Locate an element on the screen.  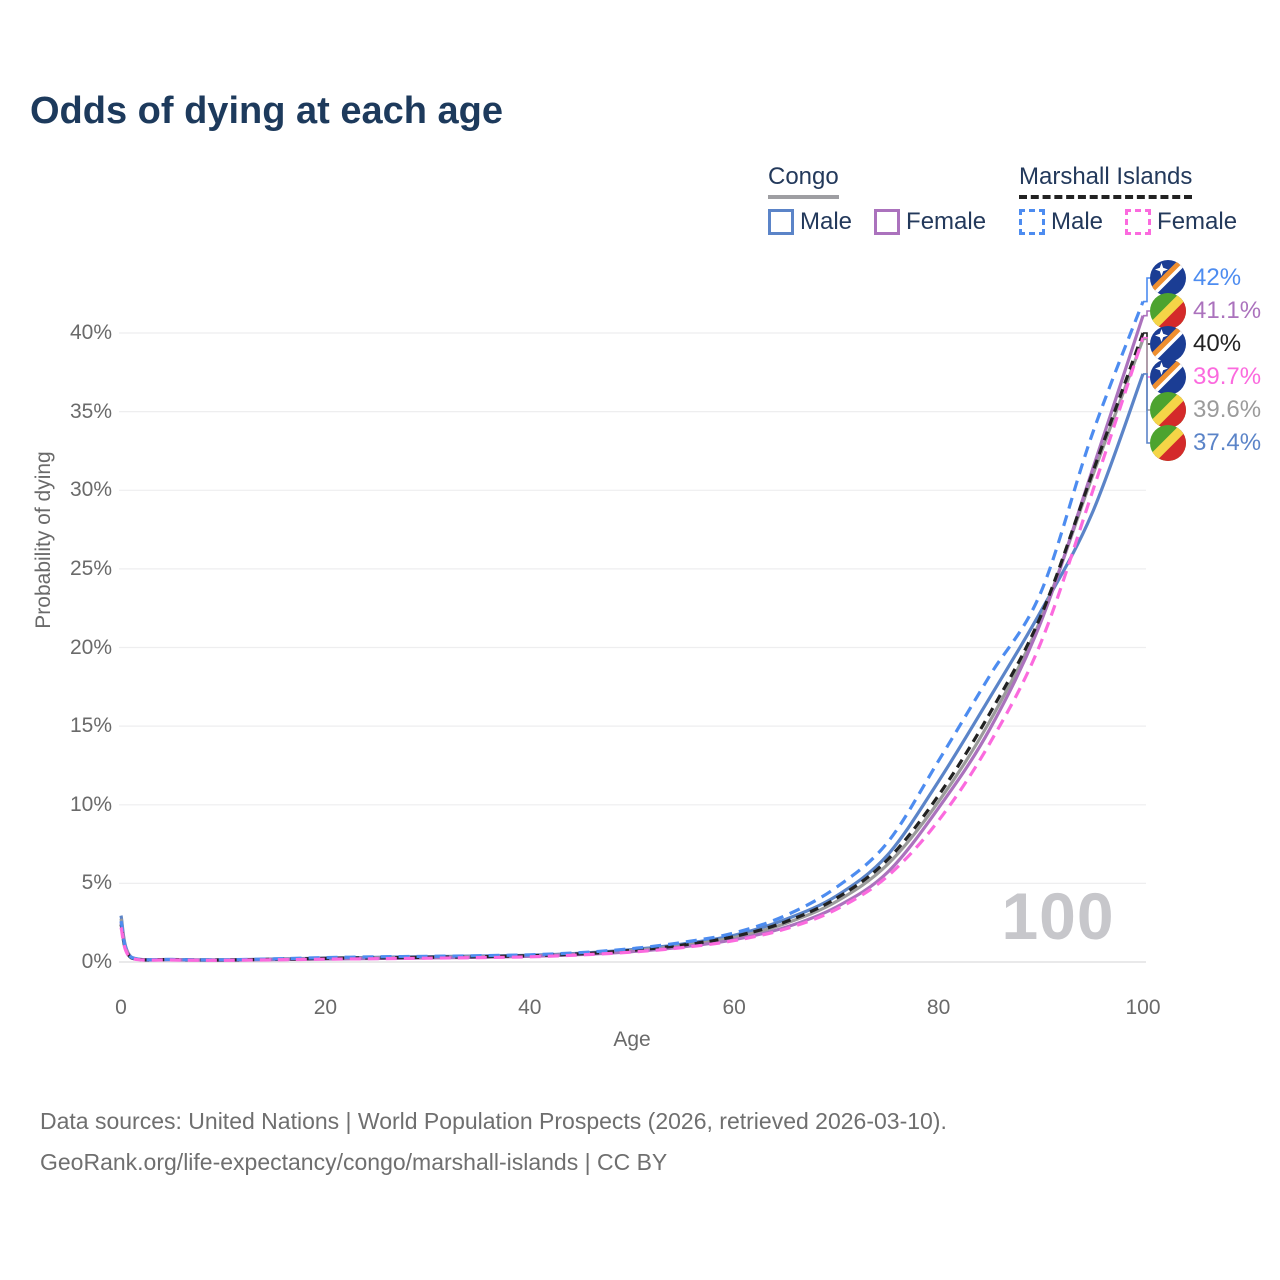
legend-country-marshall-islands: Marshall Islands is located at coordinates (1106, 181).